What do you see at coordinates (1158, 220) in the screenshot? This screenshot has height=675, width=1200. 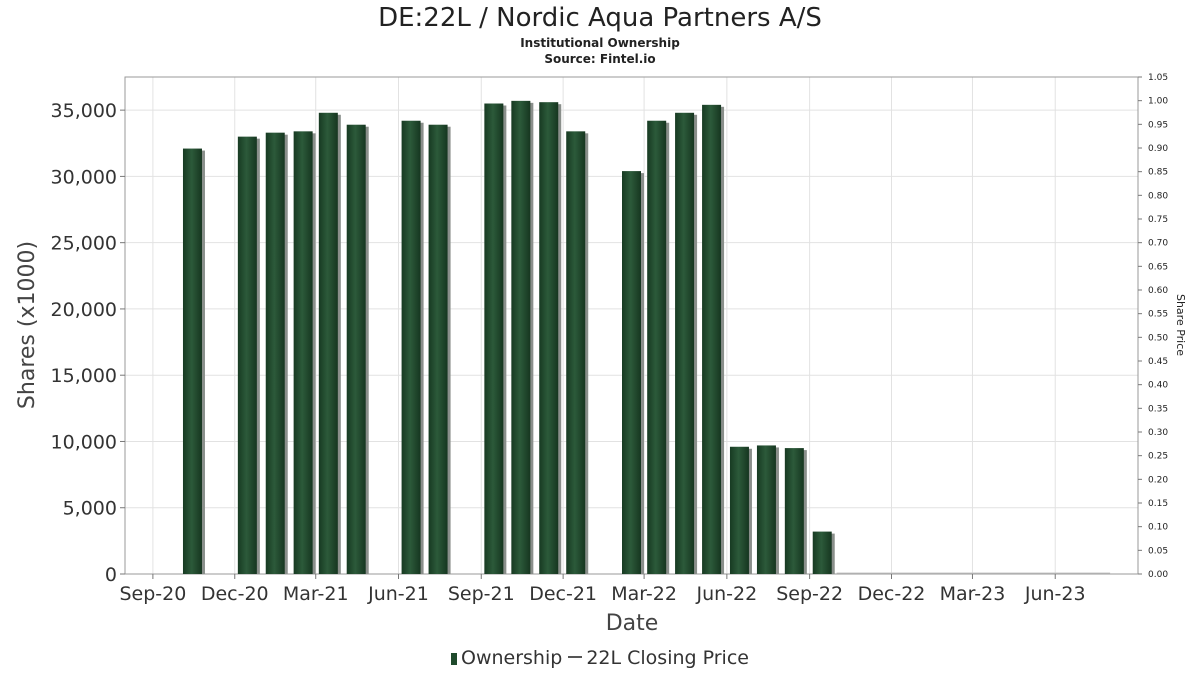 I see `y2-tick-label: 0.75` at bounding box center [1158, 220].